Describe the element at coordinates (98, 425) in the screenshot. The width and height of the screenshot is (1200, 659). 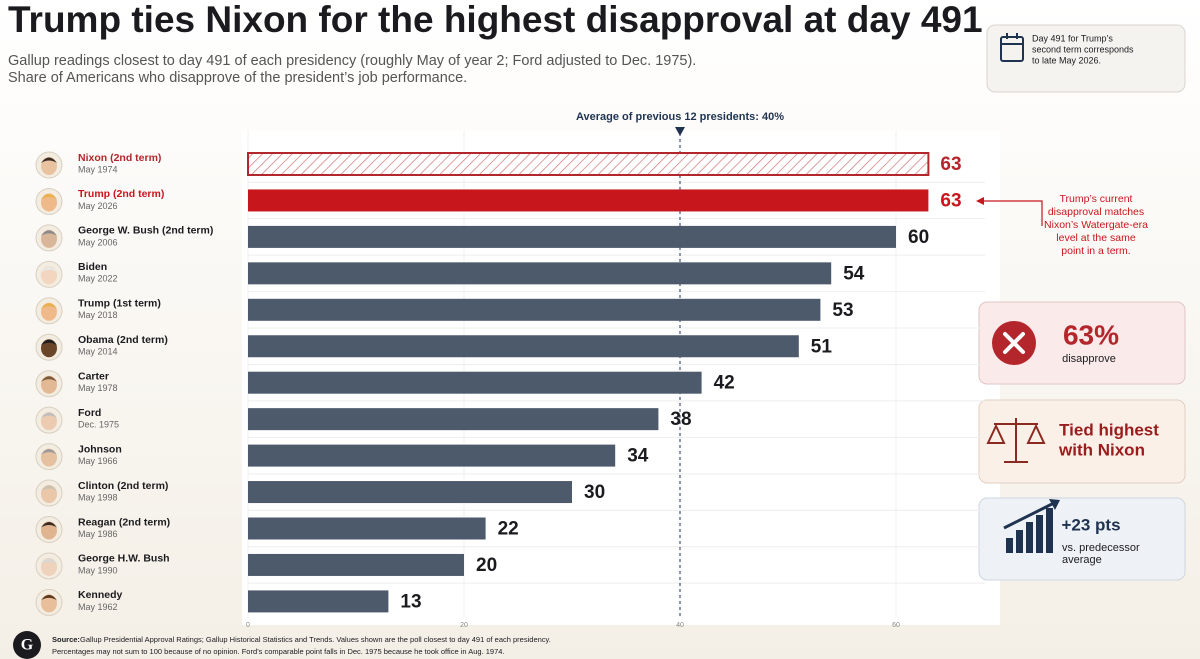
I see `president-date: Dec. 1975` at that location.